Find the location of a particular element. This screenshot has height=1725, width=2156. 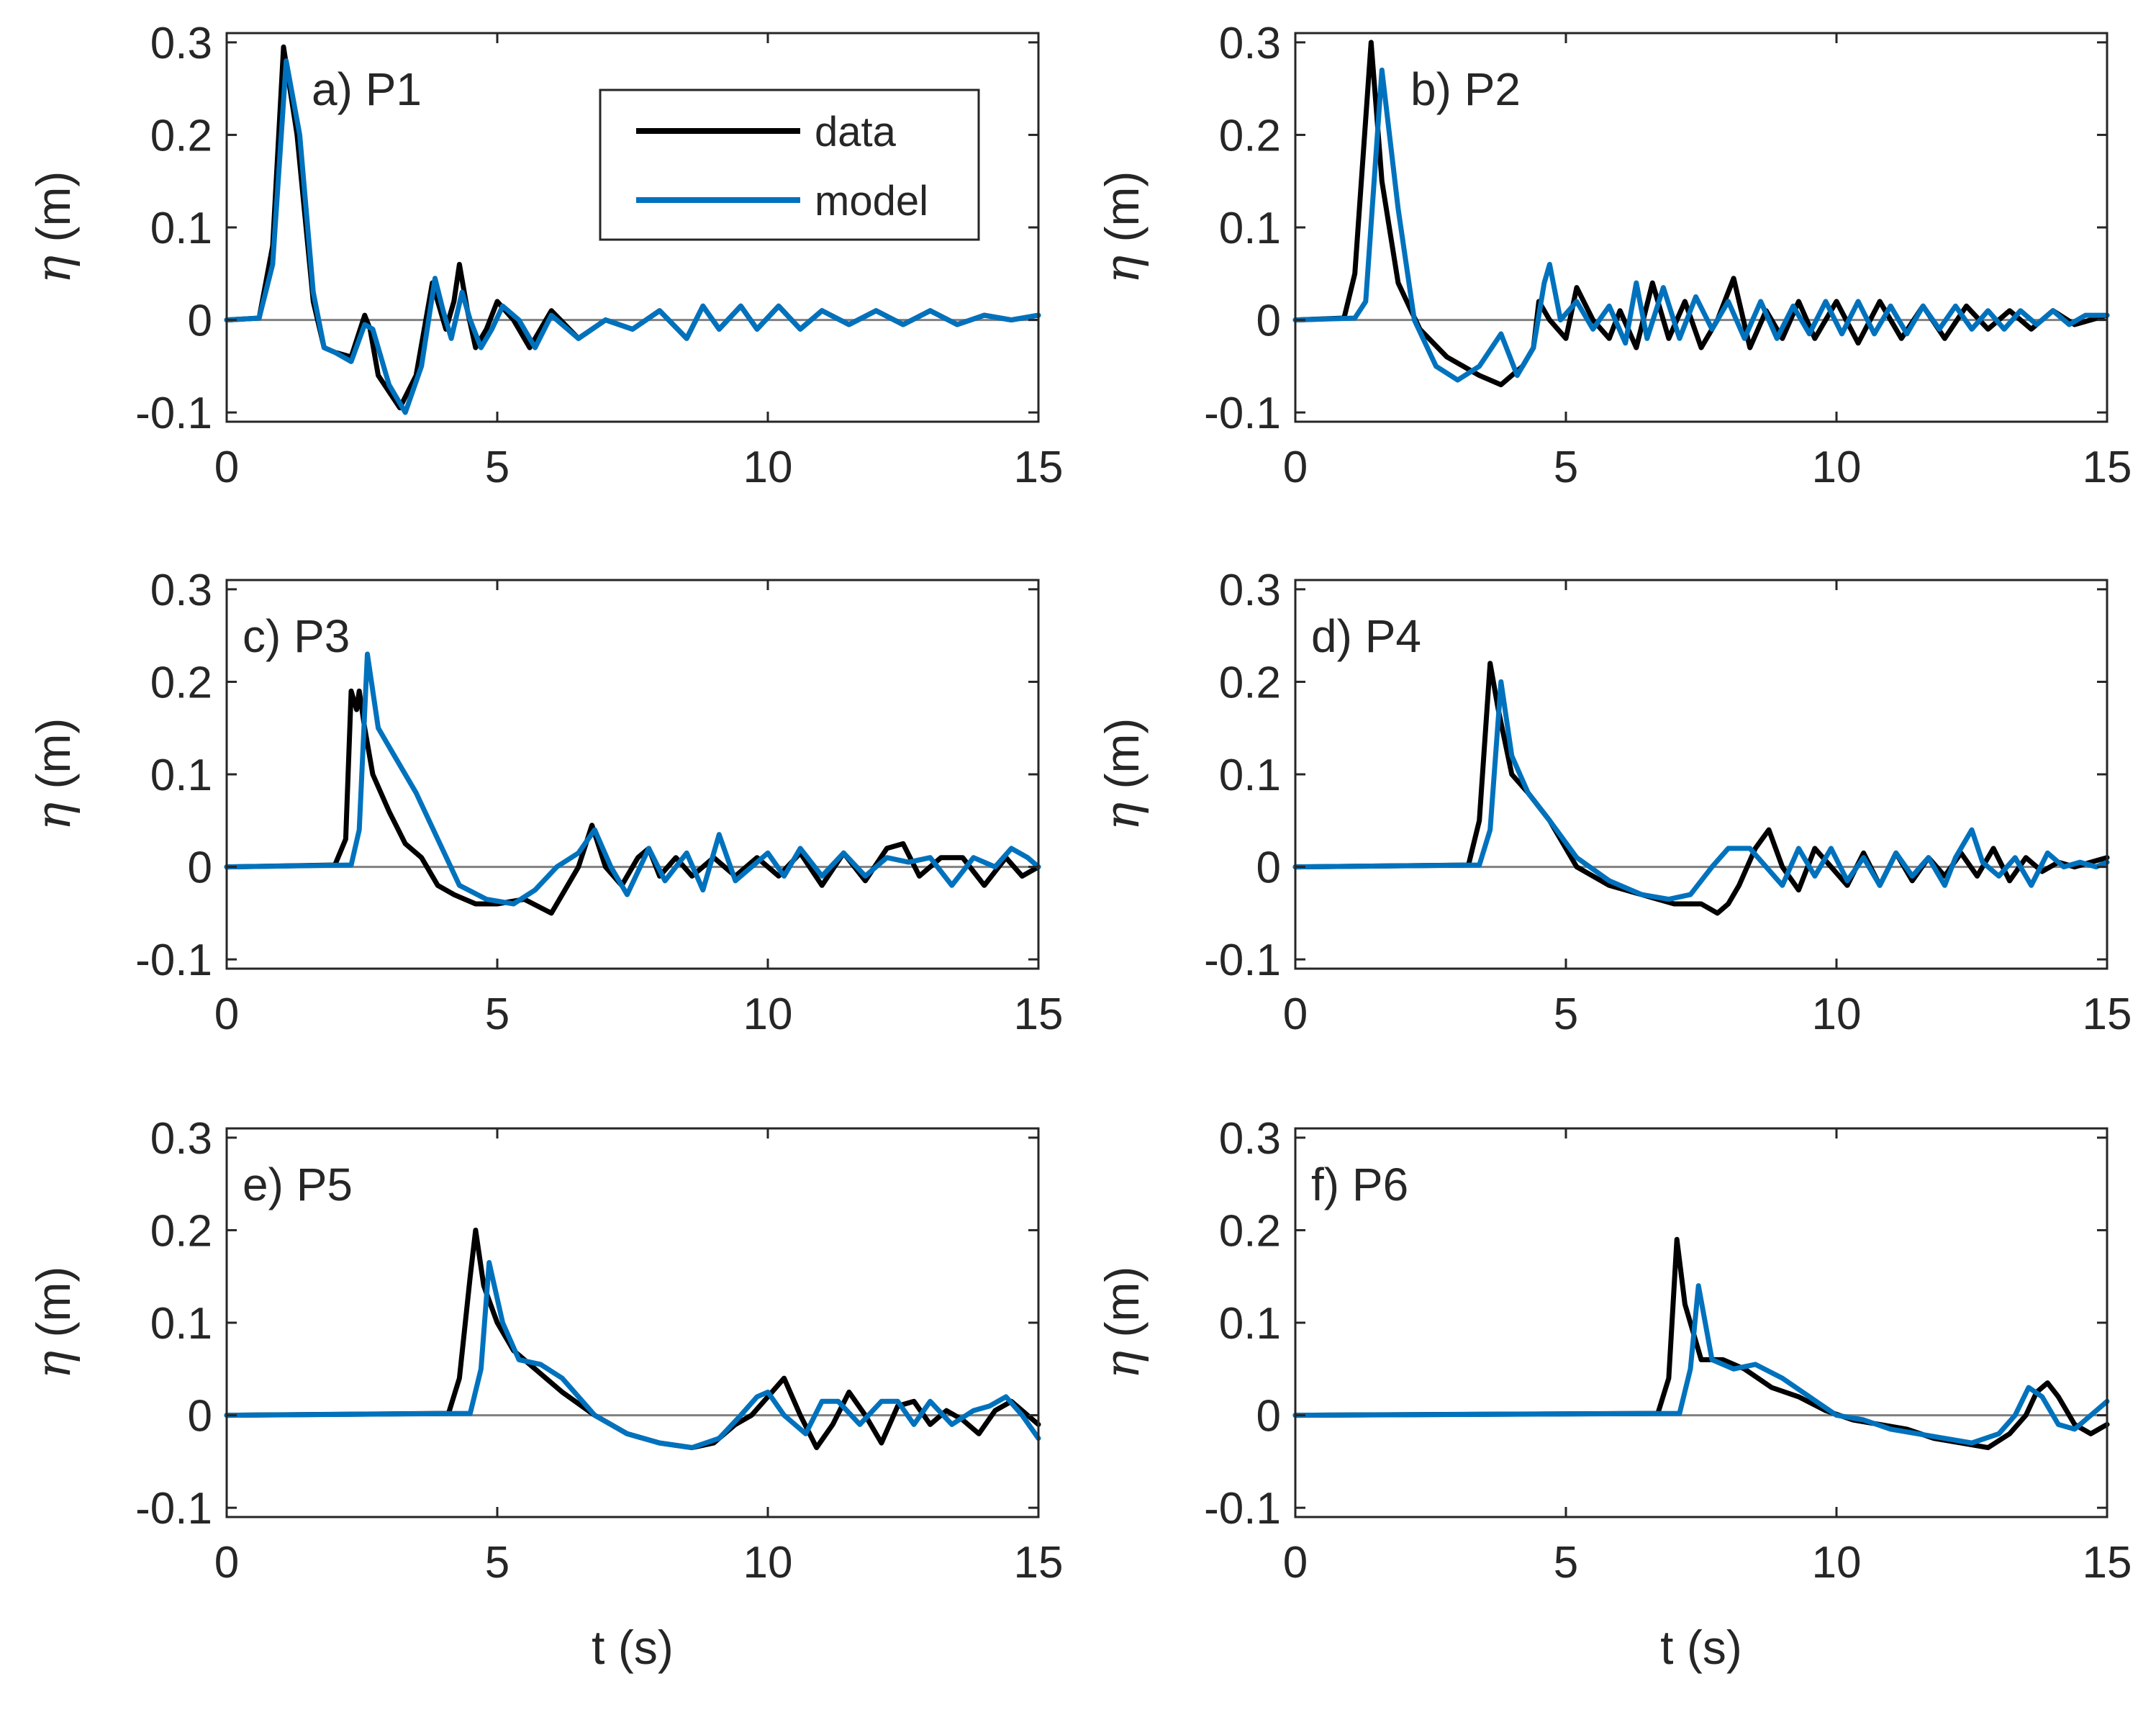

panel-label: e) P5 is located at coordinates (298, 1184).